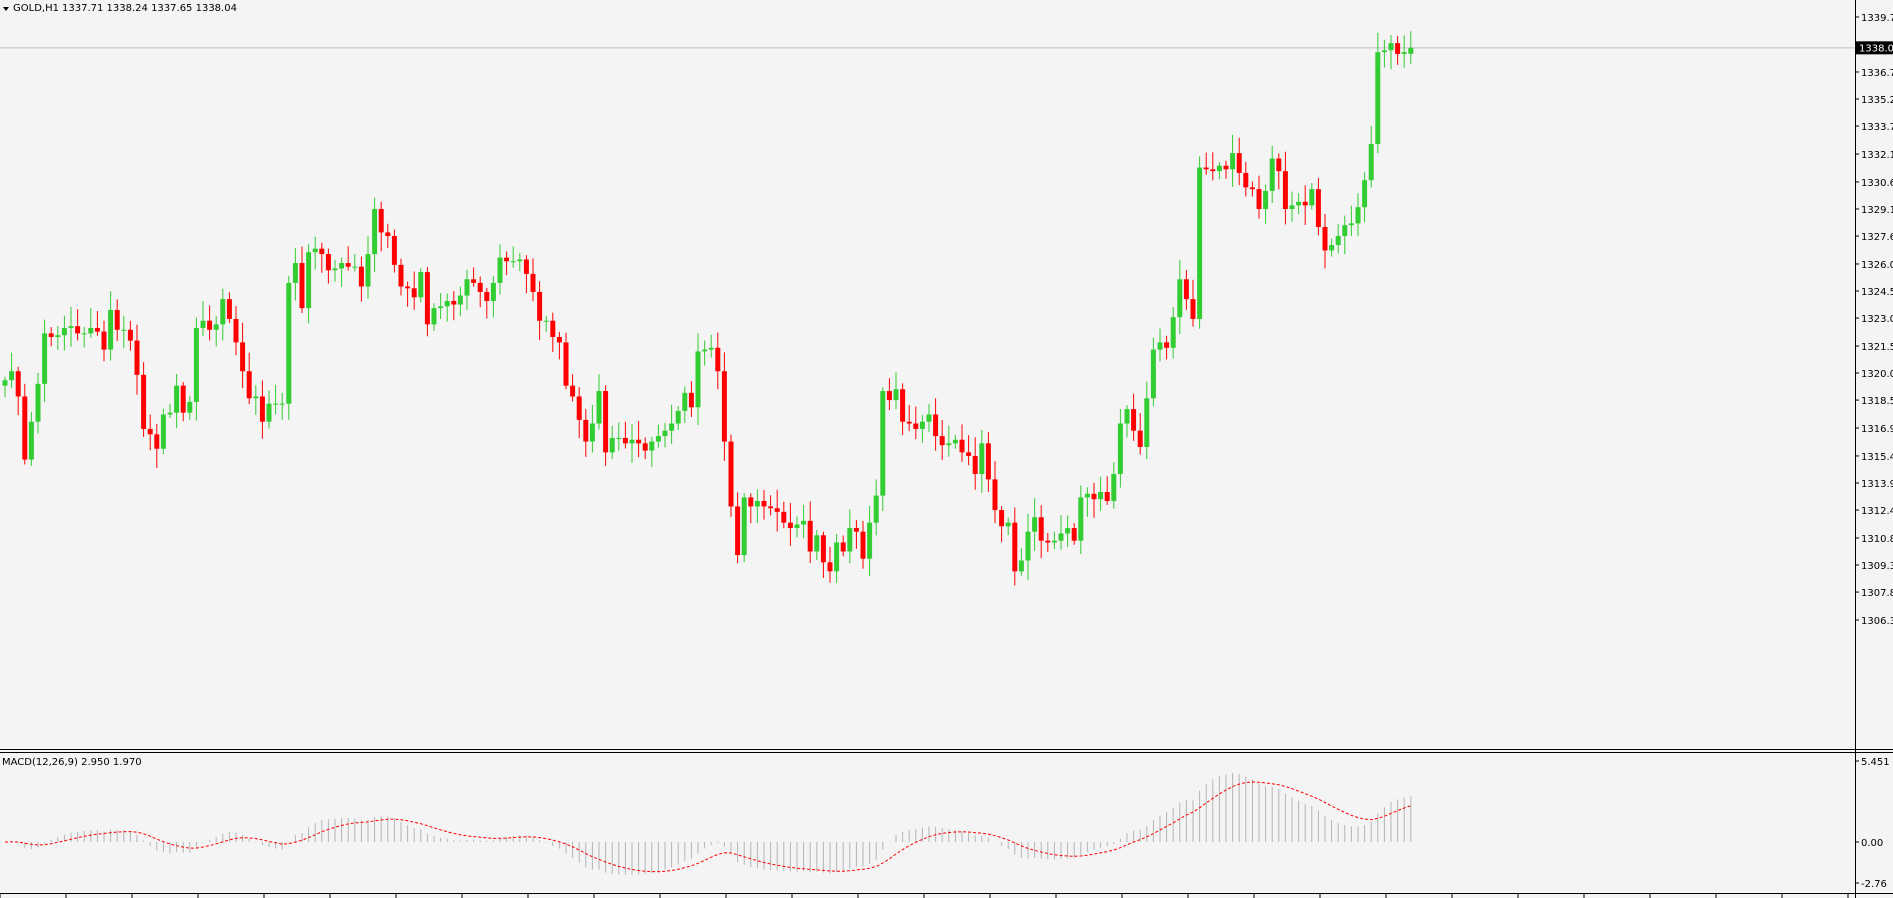  What do you see at coordinates (1874, 884) in the screenshot?
I see `macd-label: -2.76` at bounding box center [1874, 884].